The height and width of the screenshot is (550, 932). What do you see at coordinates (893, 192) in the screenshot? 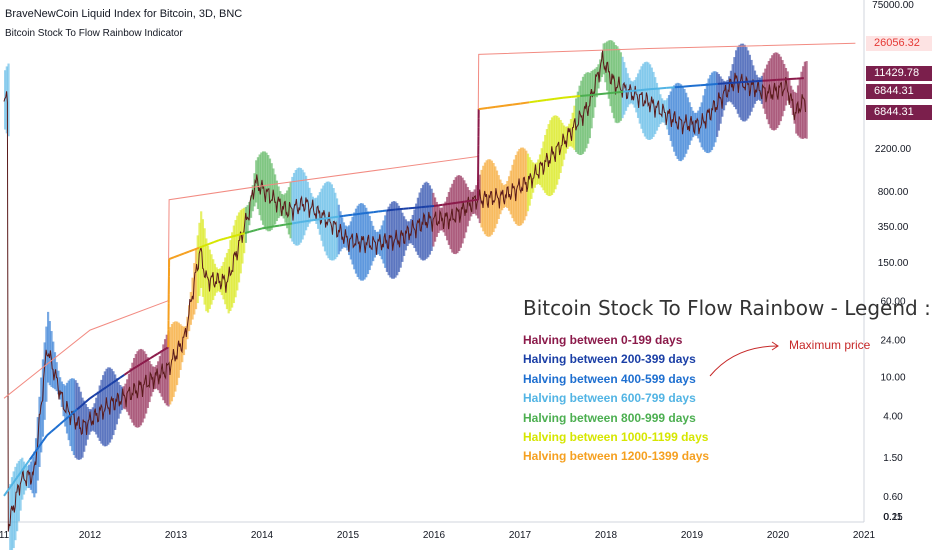
I see `price-tick-label: 800.00` at bounding box center [893, 192].